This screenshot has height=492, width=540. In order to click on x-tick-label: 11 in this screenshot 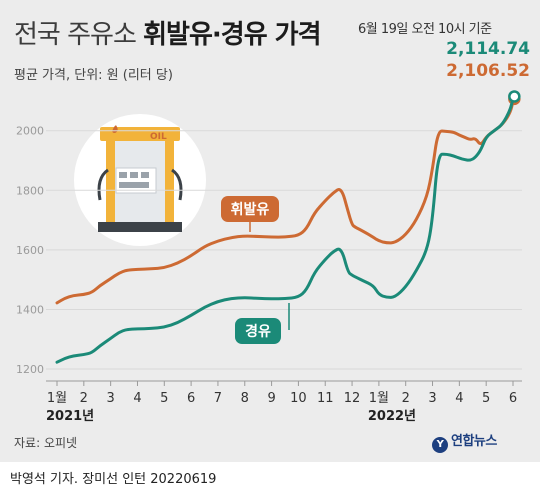, I will do `click(325, 398)`.